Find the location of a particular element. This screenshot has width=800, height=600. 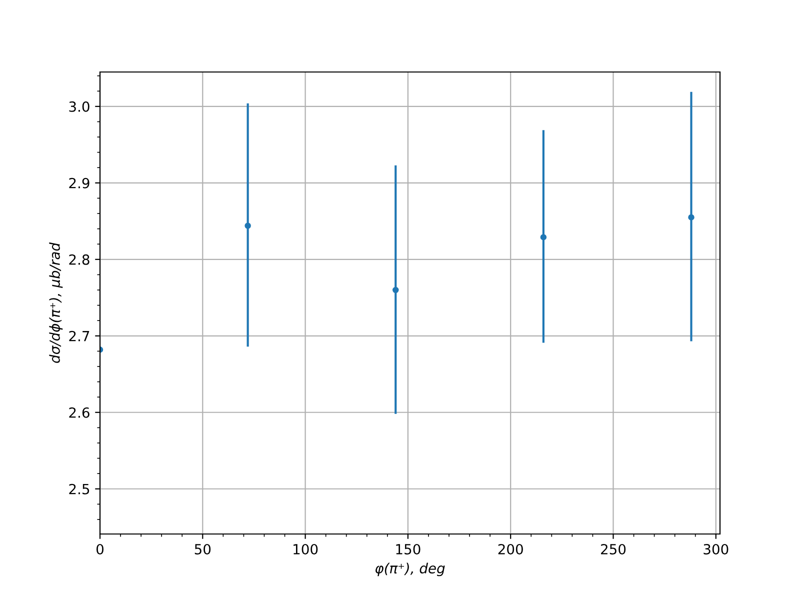

x-tick-label: 50 is located at coordinates (202, 549).